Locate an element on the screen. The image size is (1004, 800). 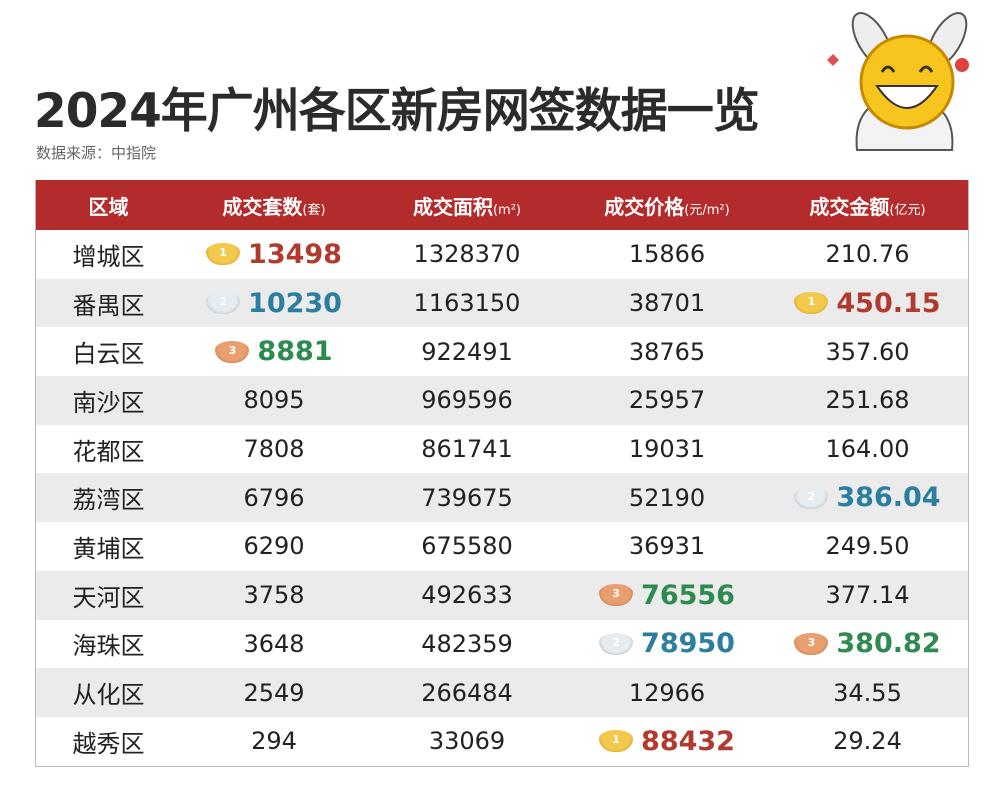
table-cell: 969596 is located at coordinates (467, 400).